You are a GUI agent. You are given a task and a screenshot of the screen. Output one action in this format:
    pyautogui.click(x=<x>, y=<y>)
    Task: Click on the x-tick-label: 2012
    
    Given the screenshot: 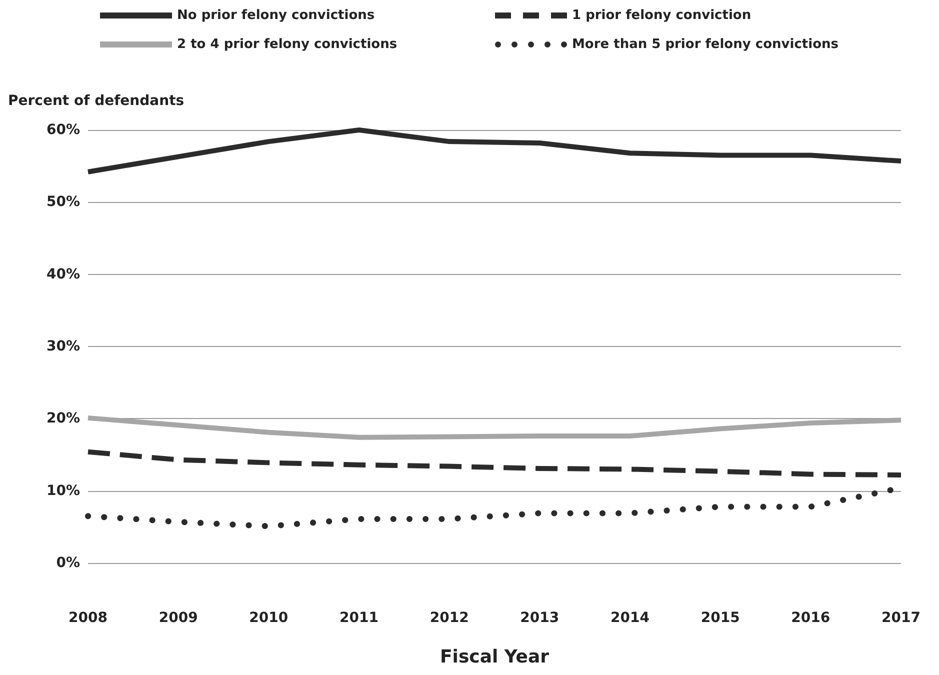 What is the action you would take?
    pyautogui.click(x=449, y=618)
    